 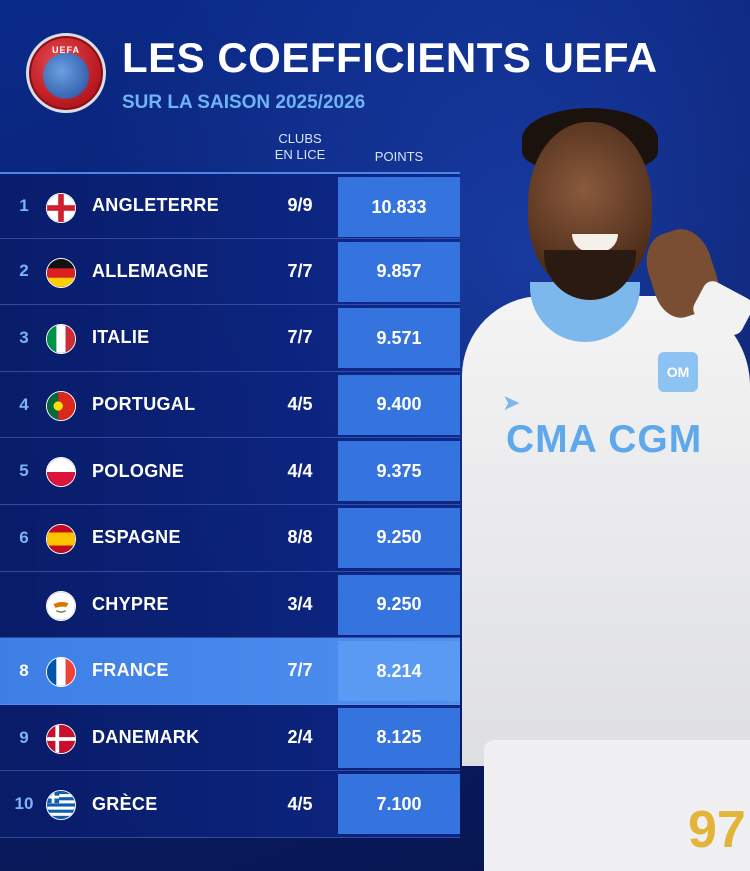 What do you see at coordinates (399, 338) in the screenshot?
I see `points-cell: 9.571` at bounding box center [399, 338].